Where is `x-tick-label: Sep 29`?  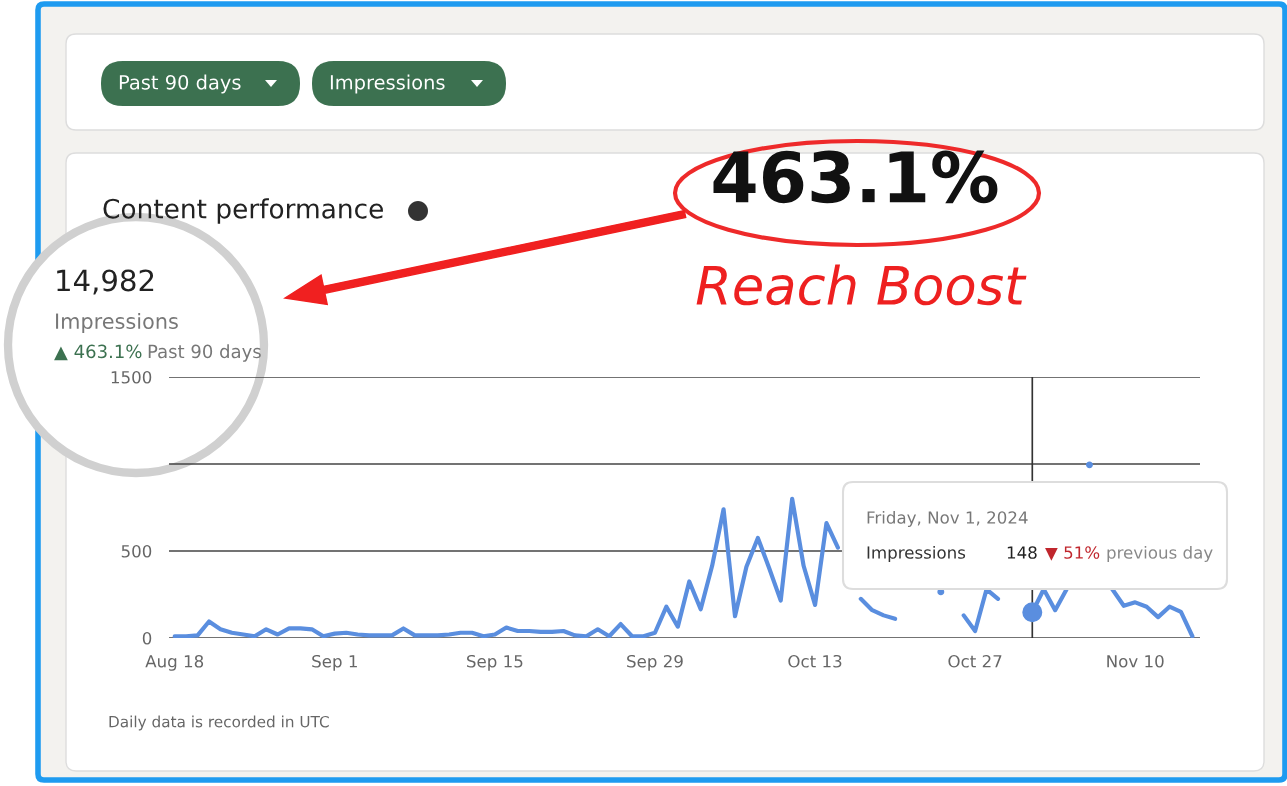
x-tick-label: Sep 29 is located at coordinates (655, 662).